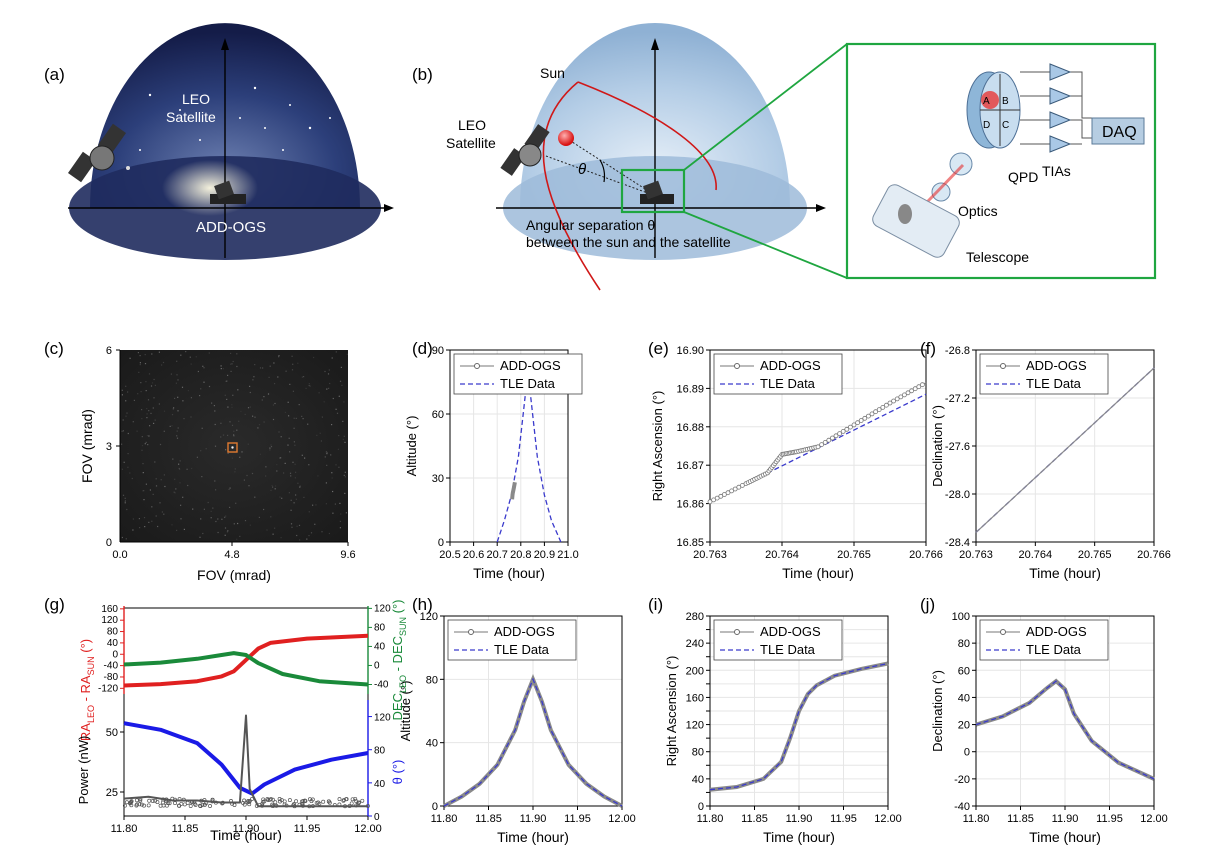 This screenshot has height=856, width=1216. Describe the element at coordinates (653, 191) in the screenshot. I see `station-zoom-box` at that location.